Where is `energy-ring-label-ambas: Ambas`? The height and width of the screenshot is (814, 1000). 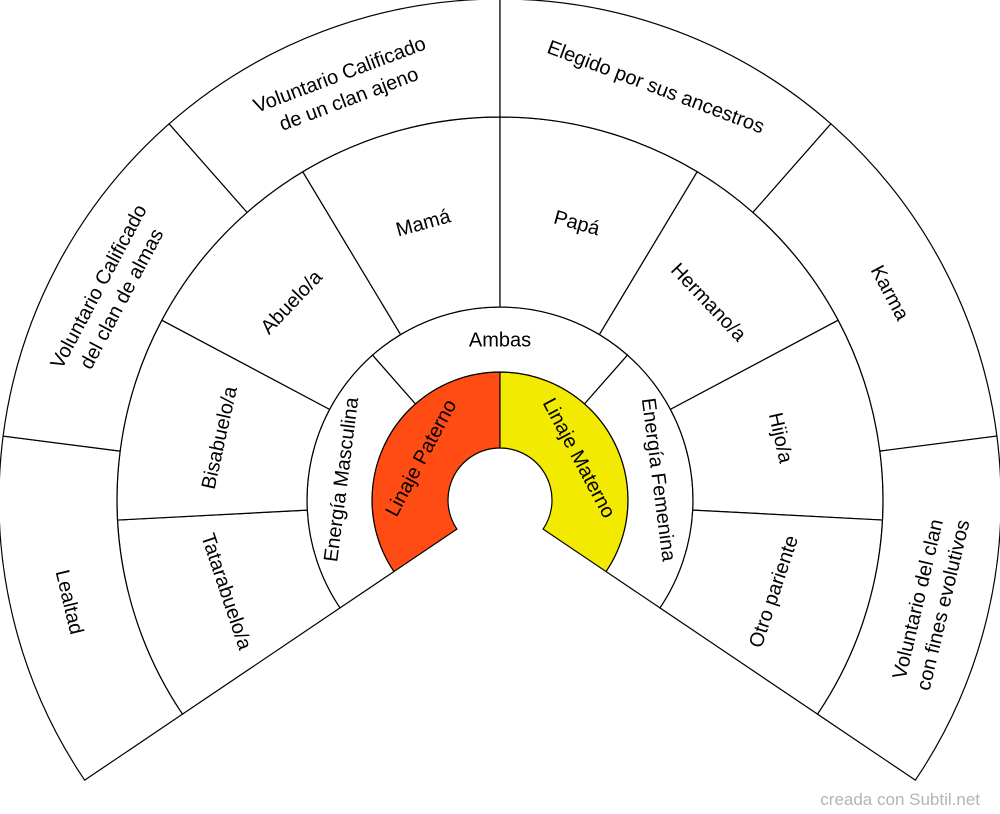 energy-ring-label-ambas: Ambas is located at coordinates (500, 341).